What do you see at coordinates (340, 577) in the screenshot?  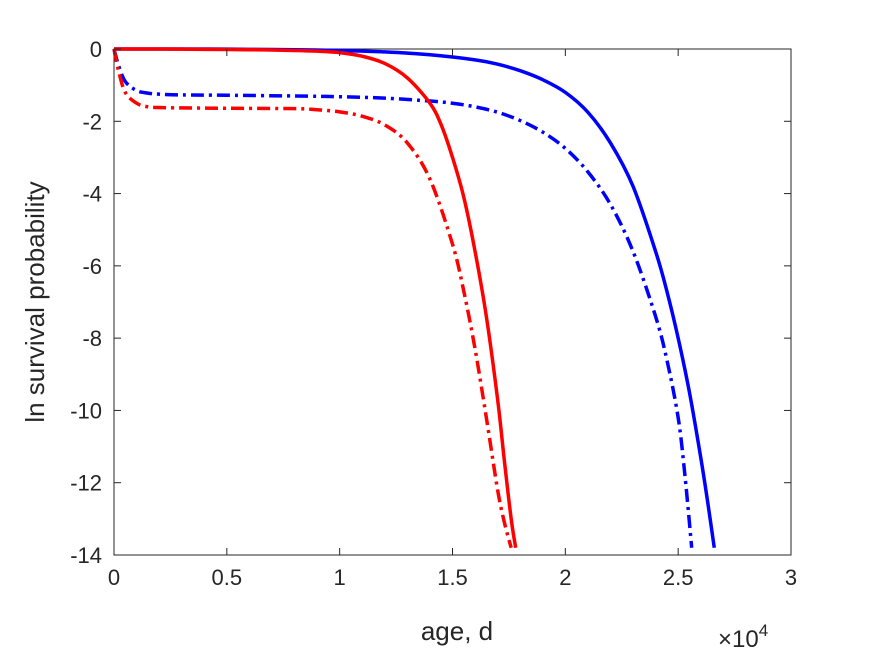 I see `x-tick-label: 1` at bounding box center [340, 577].